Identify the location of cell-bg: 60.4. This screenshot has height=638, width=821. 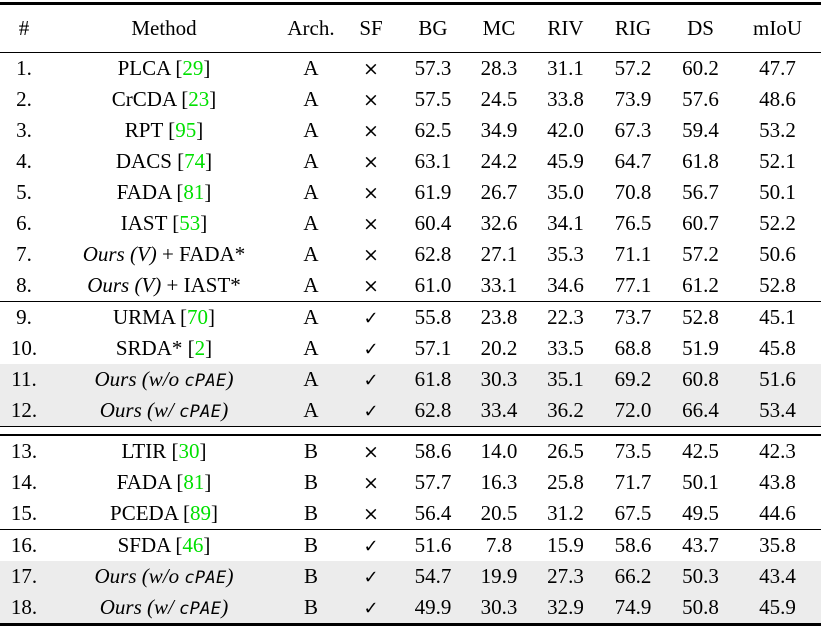
(433, 223).